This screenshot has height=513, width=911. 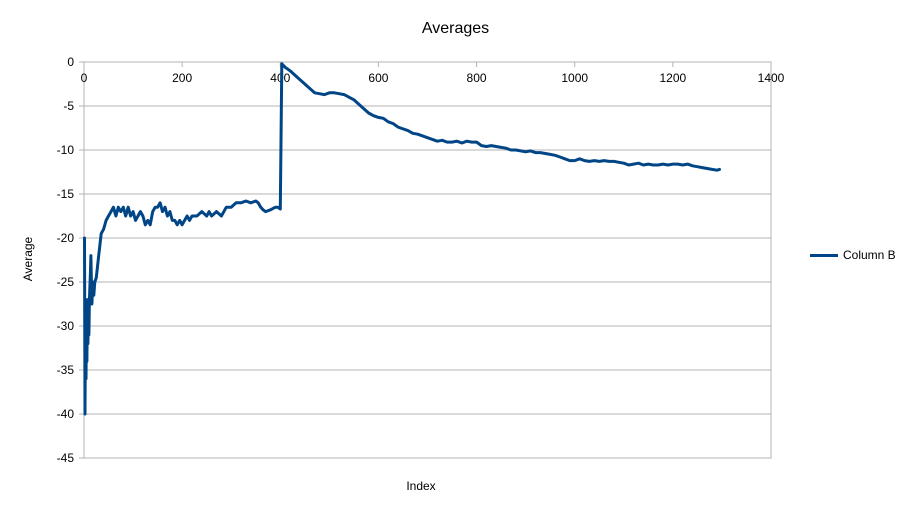 I want to click on chart-title: Averages, so click(x=455, y=28).